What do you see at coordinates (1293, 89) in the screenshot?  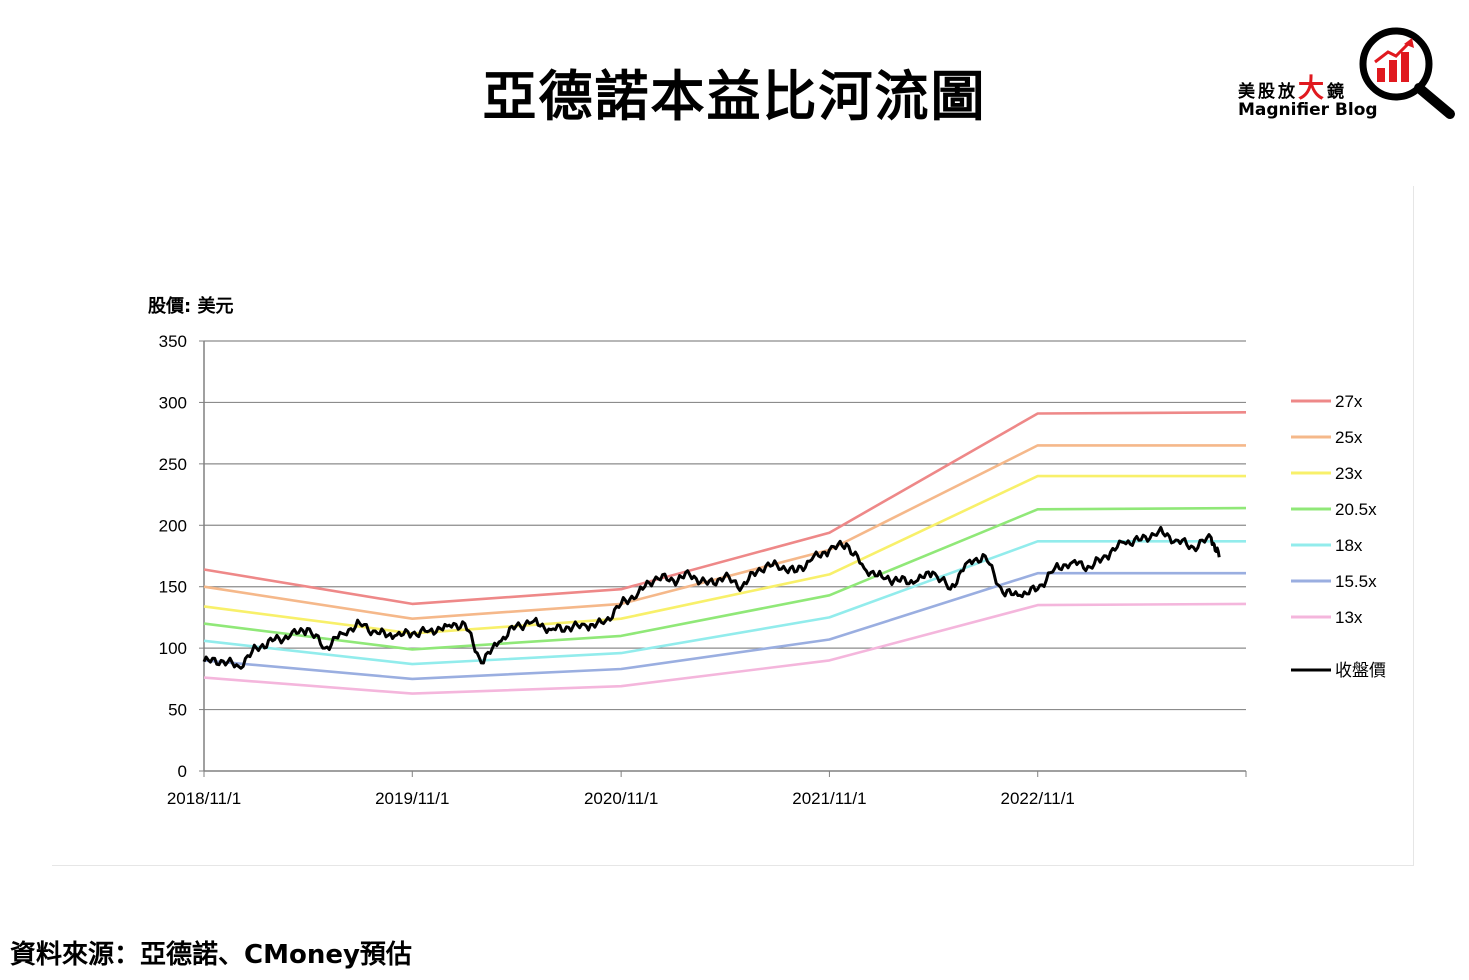 I see `logo-chinese-text: 美股放大鏡` at bounding box center [1293, 89].